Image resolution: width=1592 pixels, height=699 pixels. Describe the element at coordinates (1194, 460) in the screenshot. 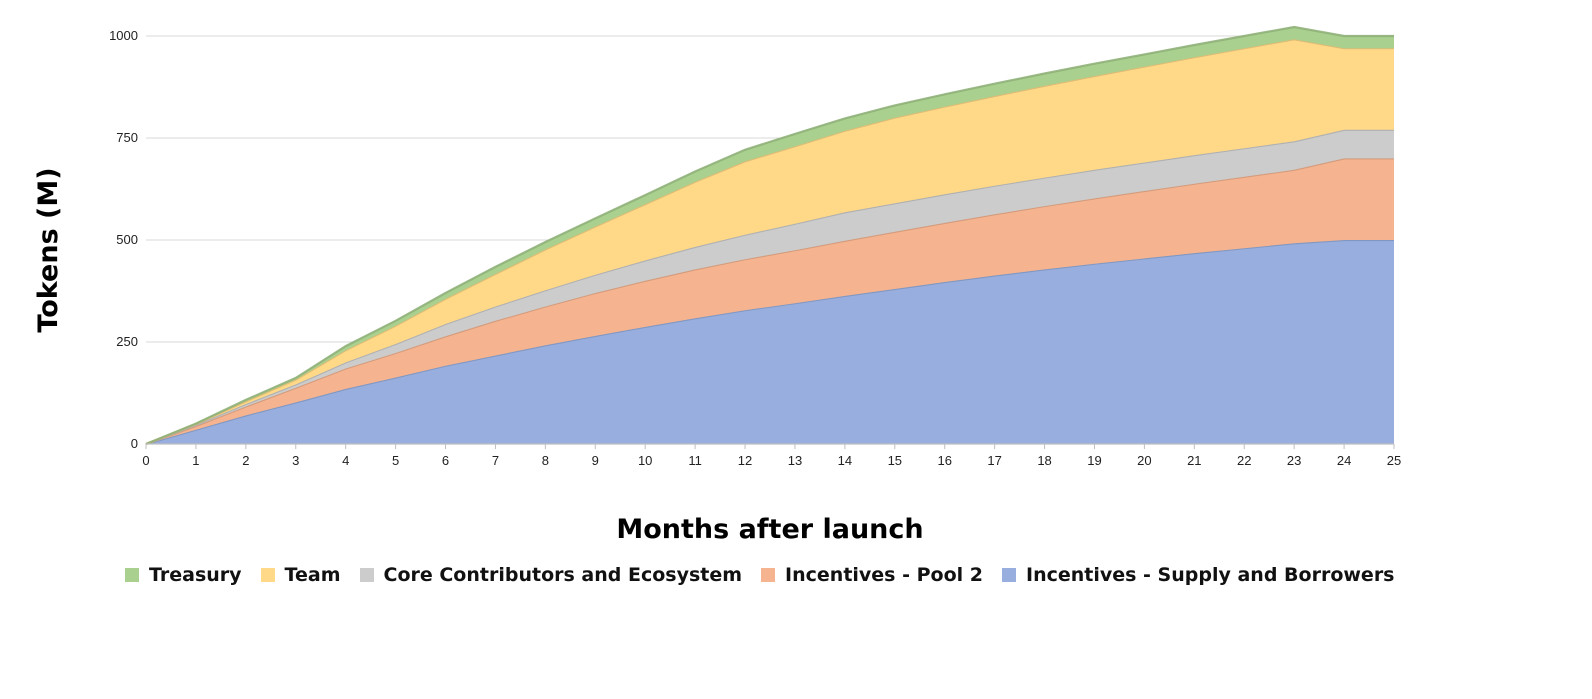

I see `x-tick-label: 21` at that location.